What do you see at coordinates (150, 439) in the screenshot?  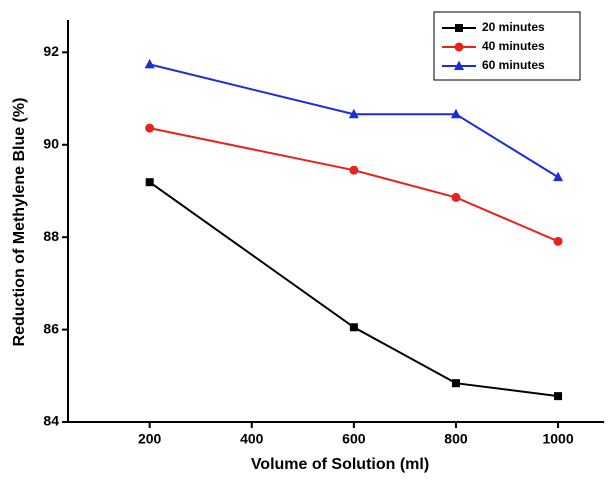 I see `x-tick-label: 200` at bounding box center [150, 439].